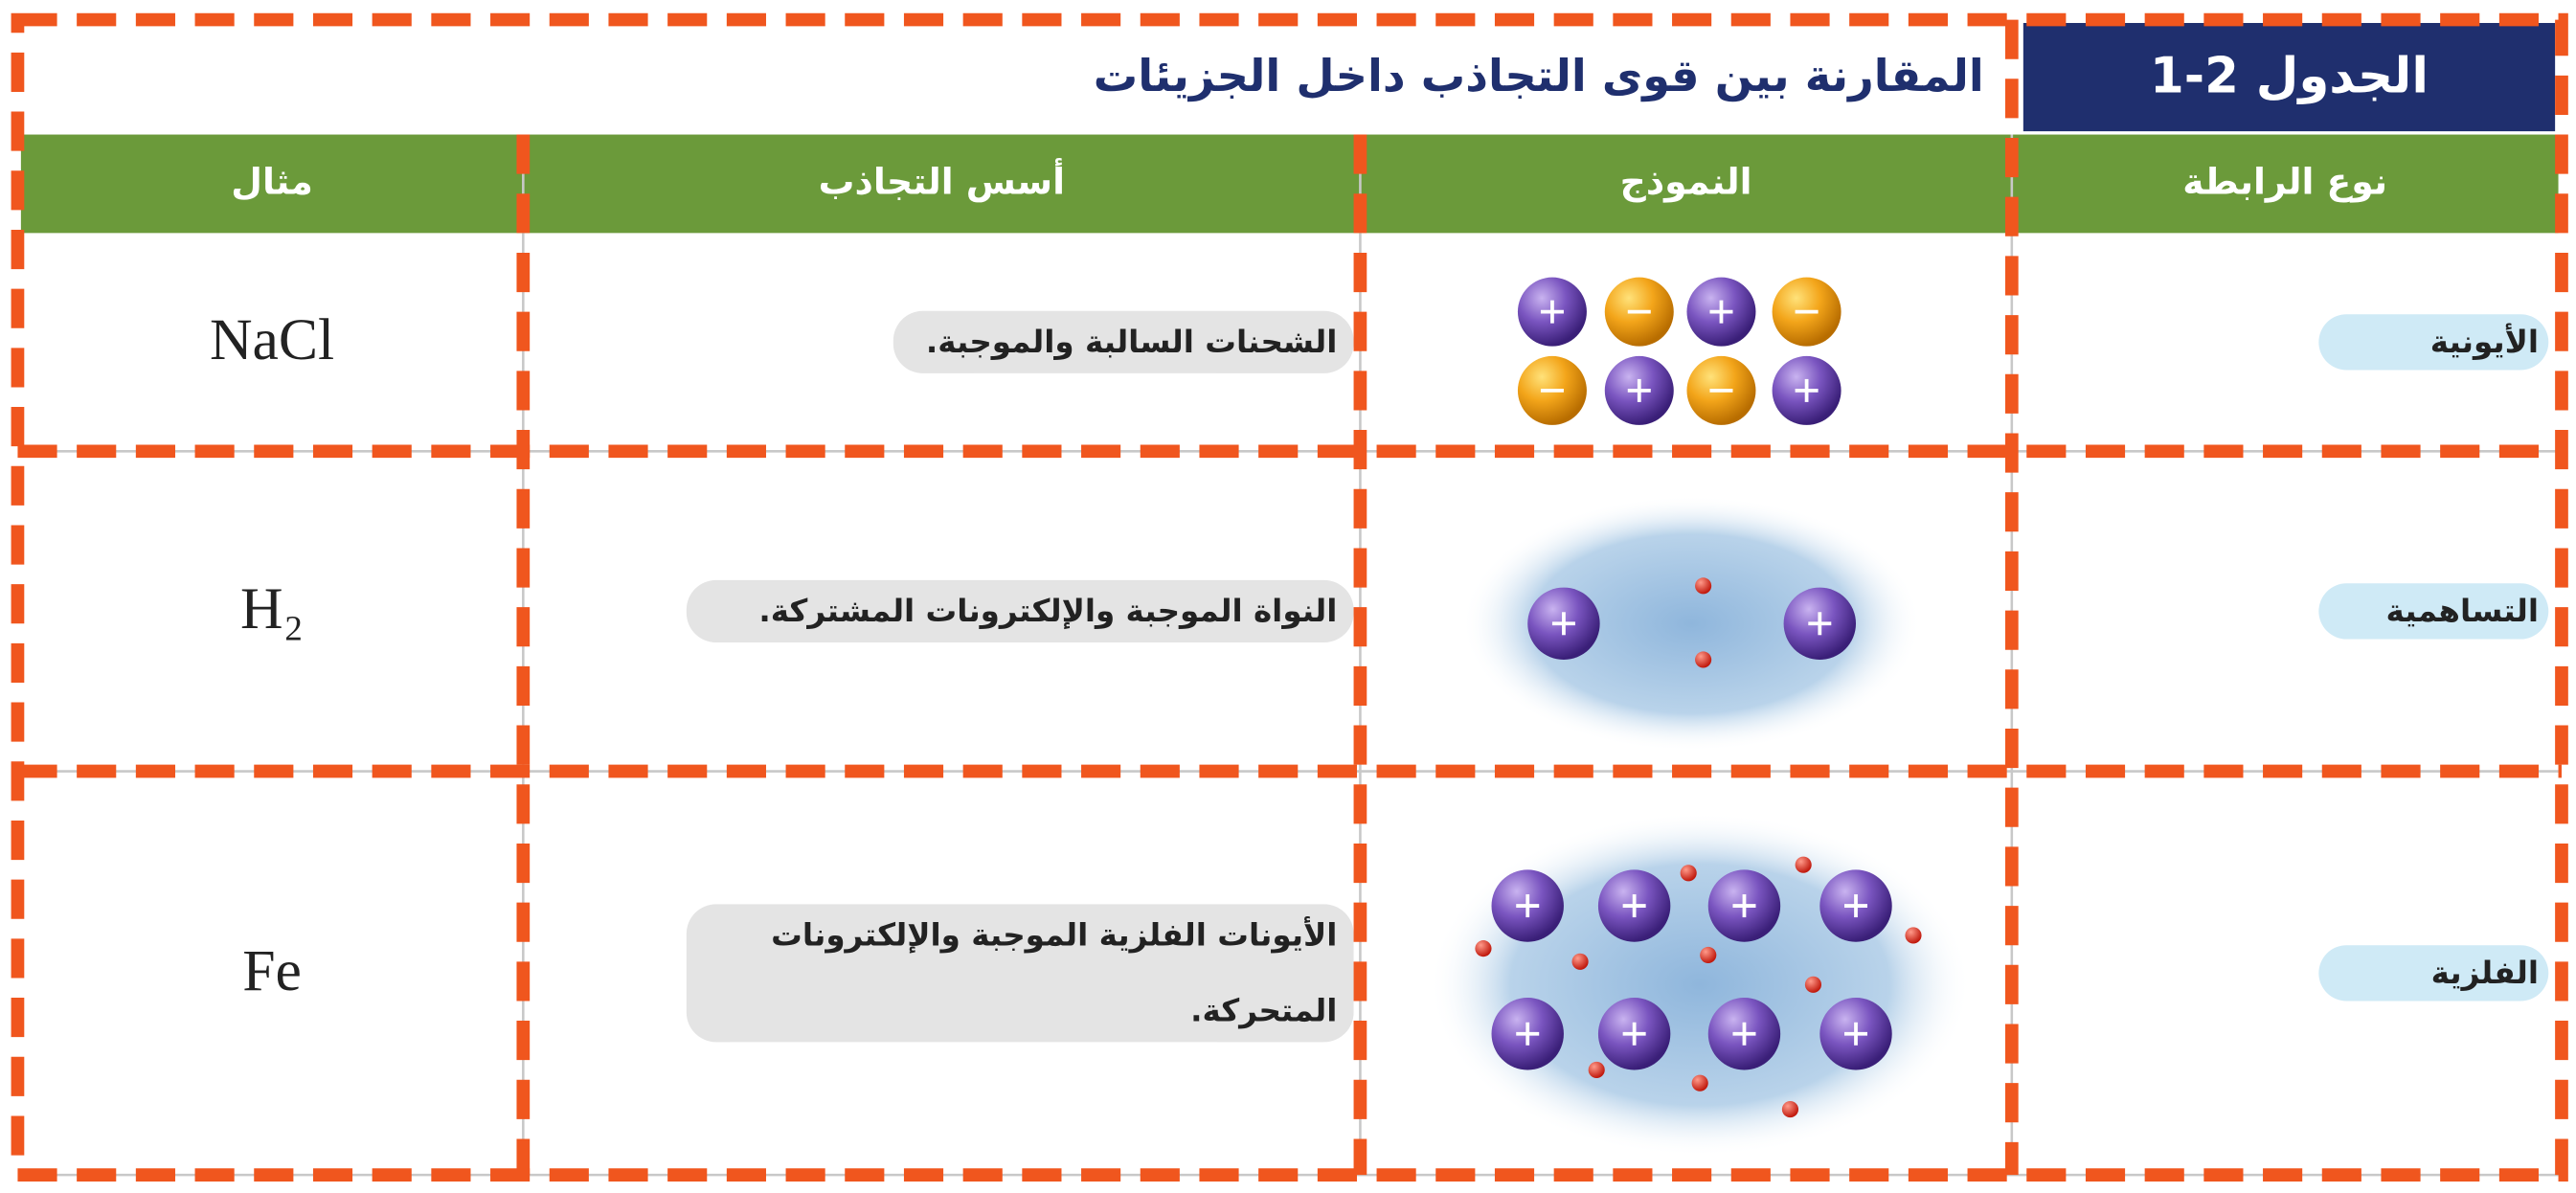 The height and width of the screenshot is (1193, 2576). I want to click on label-box, so click(2289, 77).